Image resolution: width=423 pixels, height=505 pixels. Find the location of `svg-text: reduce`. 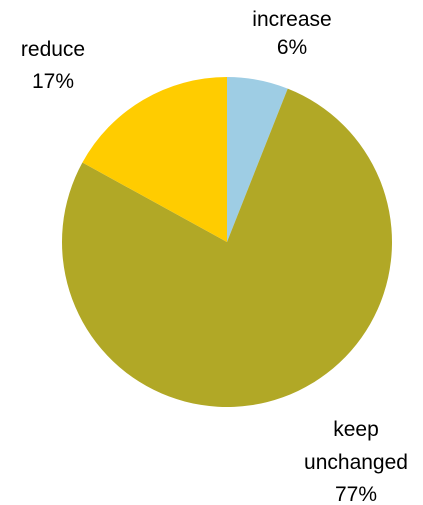

svg-text: reduce is located at coordinates (53, 49).